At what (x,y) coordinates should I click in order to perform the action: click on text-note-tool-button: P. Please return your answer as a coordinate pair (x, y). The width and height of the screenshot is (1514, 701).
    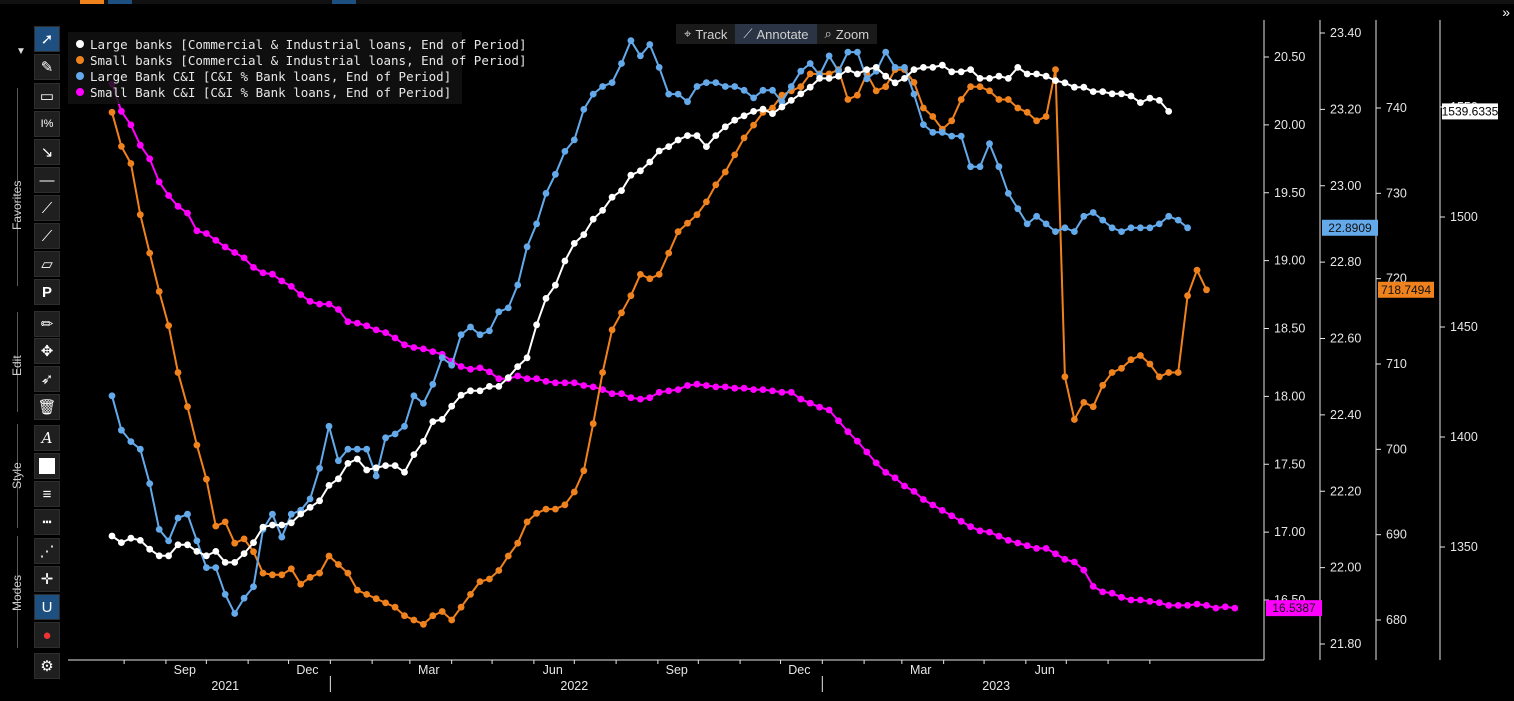
    Looking at the image, I should click on (47, 292).